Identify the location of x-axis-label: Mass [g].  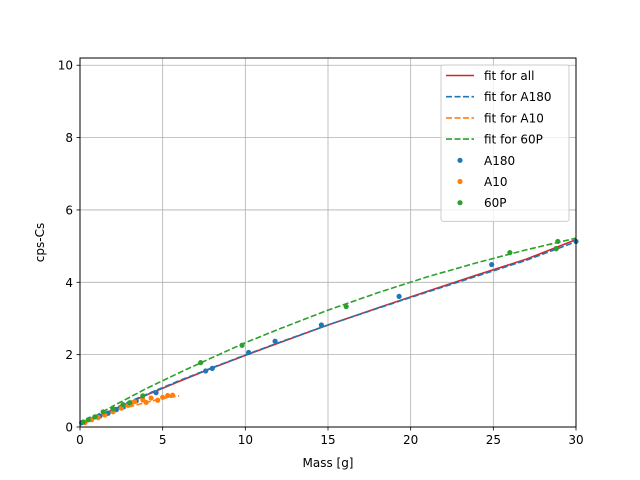
(327, 463).